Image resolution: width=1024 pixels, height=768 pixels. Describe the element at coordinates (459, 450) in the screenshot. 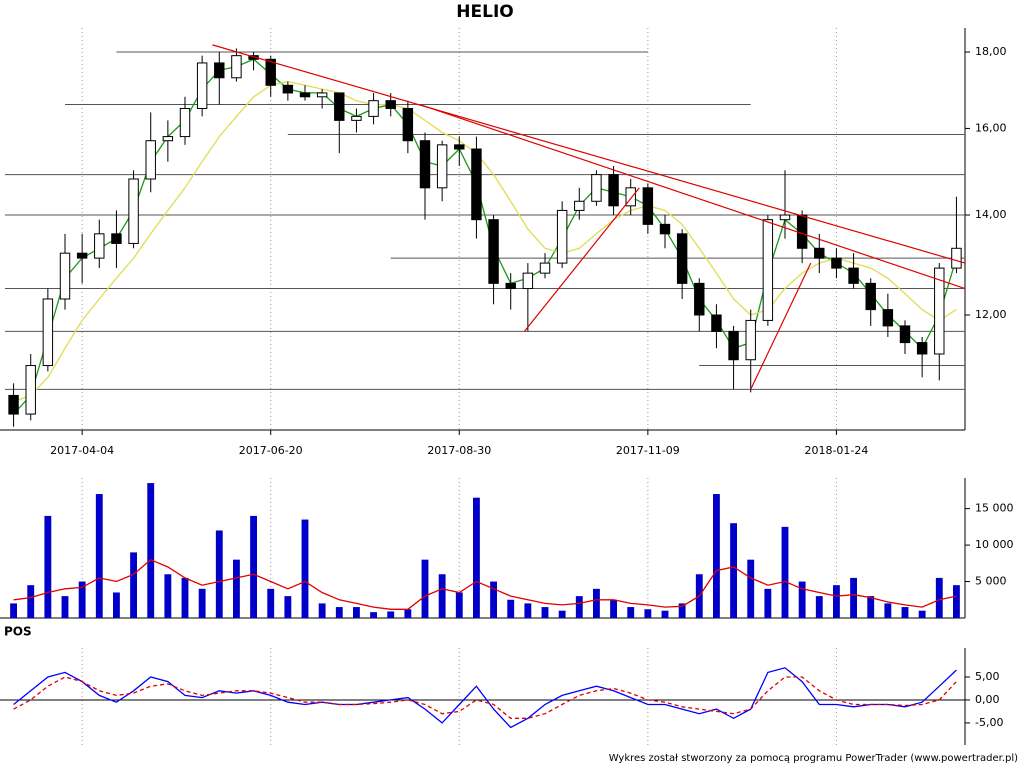

I see `x-tick-label: 2017-08-30` at that location.